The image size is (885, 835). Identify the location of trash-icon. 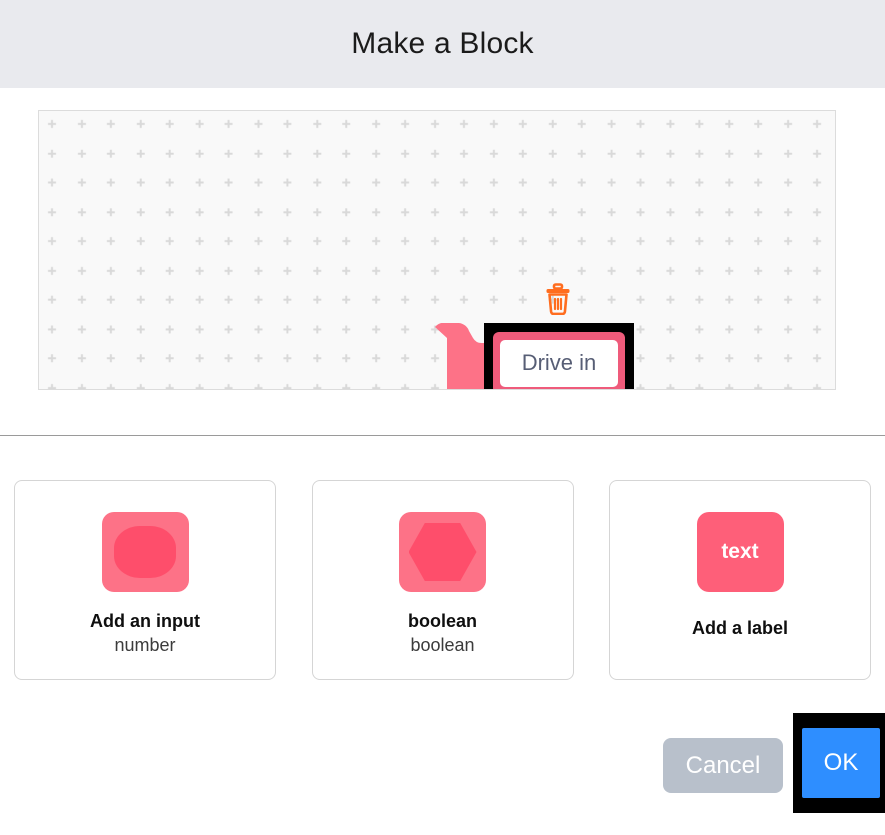
(558, 299).